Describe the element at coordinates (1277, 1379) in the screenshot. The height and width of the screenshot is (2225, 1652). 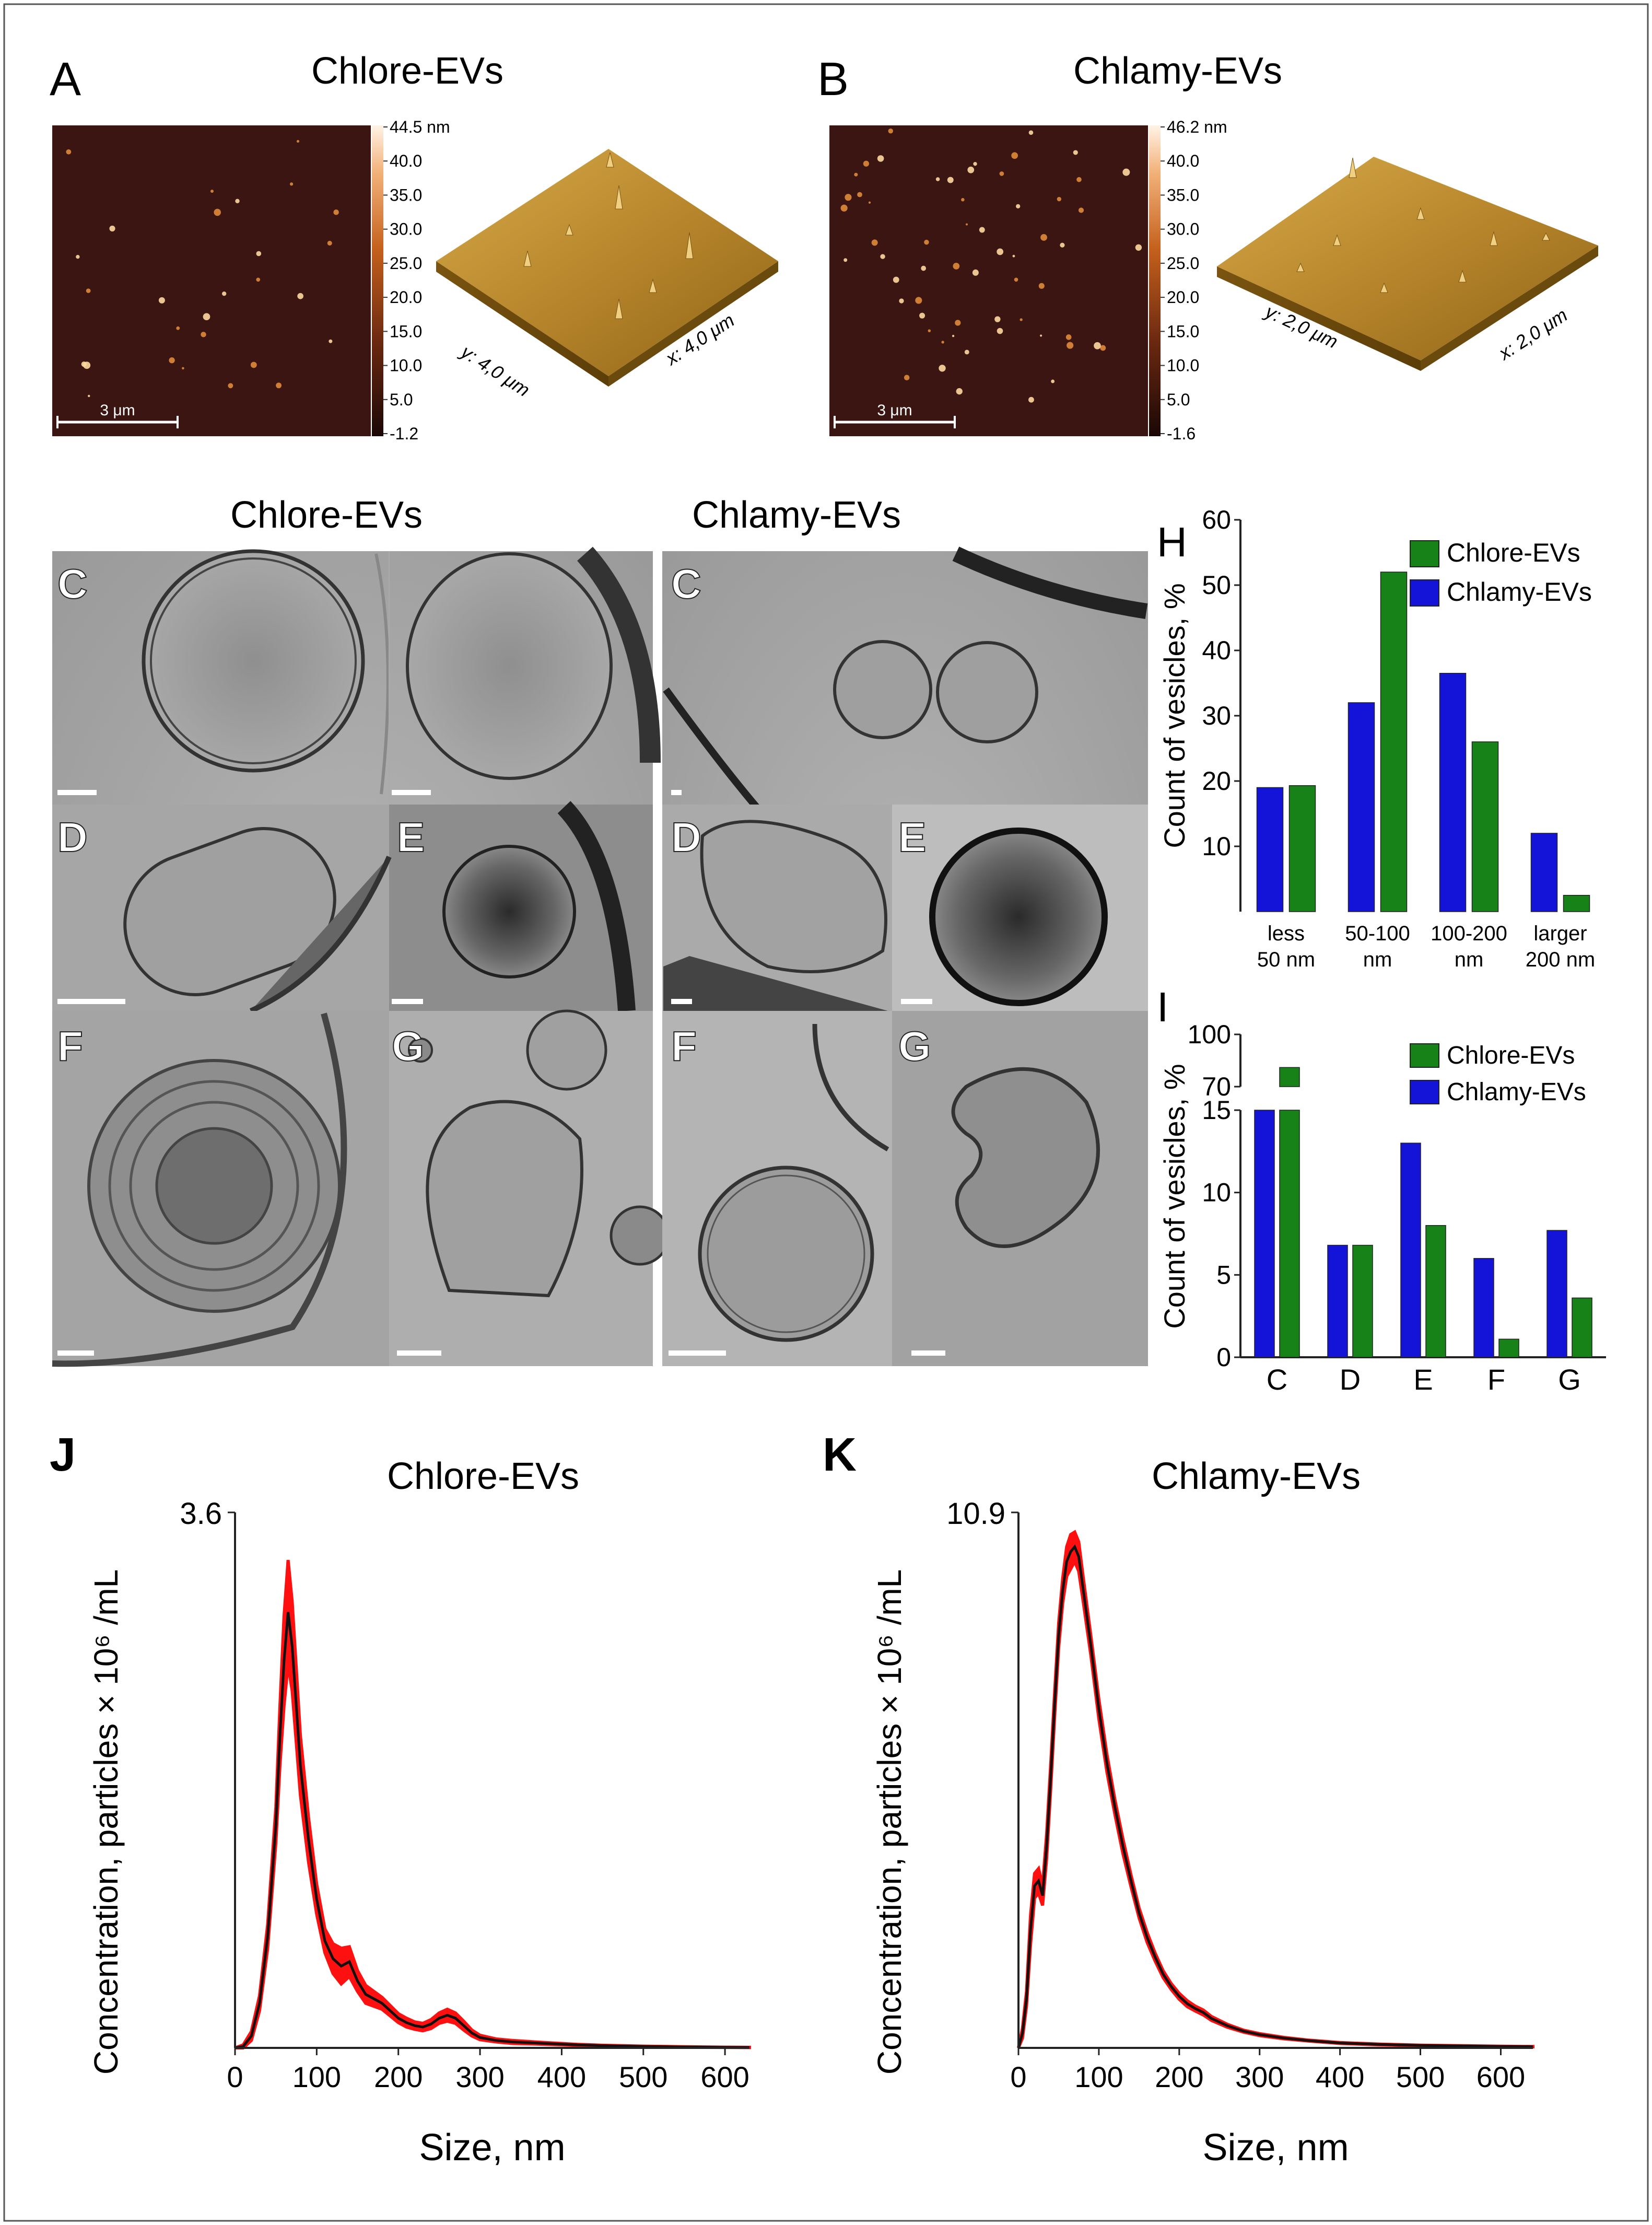
I see `chart-i-category-label: C` at that location.